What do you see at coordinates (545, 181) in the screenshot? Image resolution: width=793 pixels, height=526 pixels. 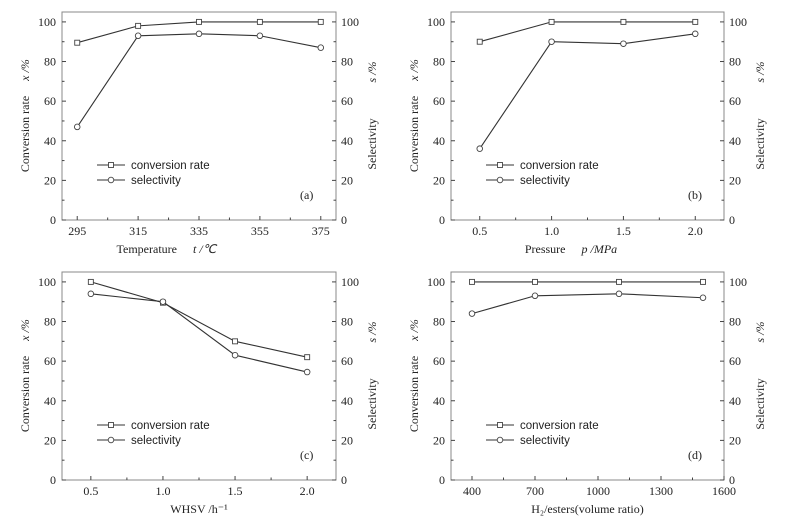 I see `legend-label: selectivity` at bounding box center [545, 181].